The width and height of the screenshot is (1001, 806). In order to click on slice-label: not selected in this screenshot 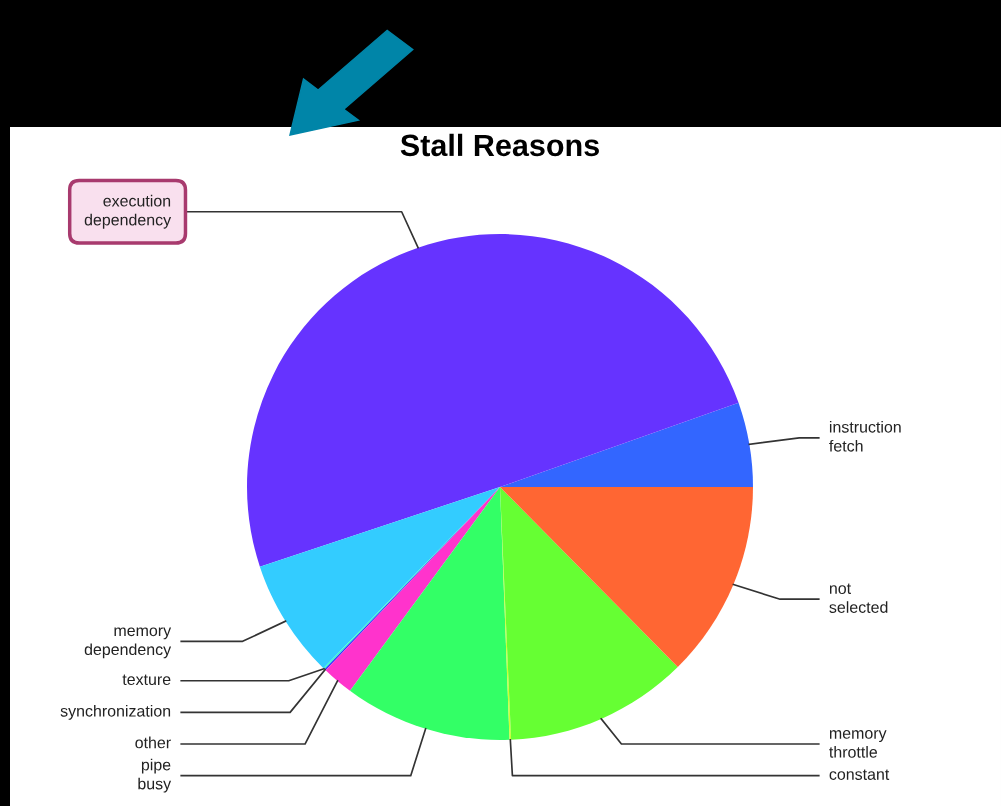, I will do `click(858, 598)`.